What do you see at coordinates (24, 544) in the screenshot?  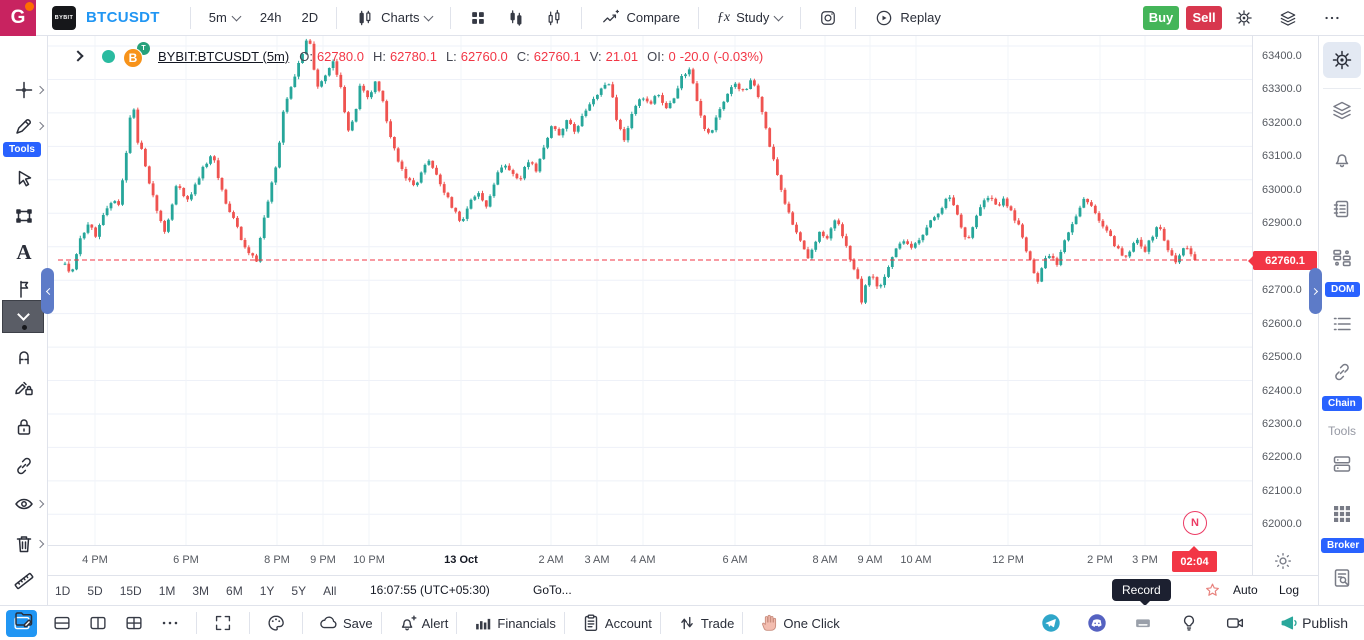 I see `delete-drawings-icon` at bounding box center [24, 544].